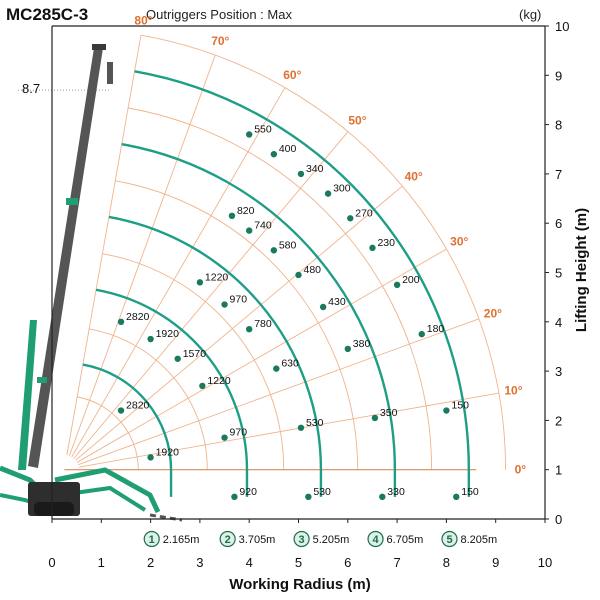 The image size is (600, 600). I want to click on boom-section-3: 3 5.205m, so click(321, 539).